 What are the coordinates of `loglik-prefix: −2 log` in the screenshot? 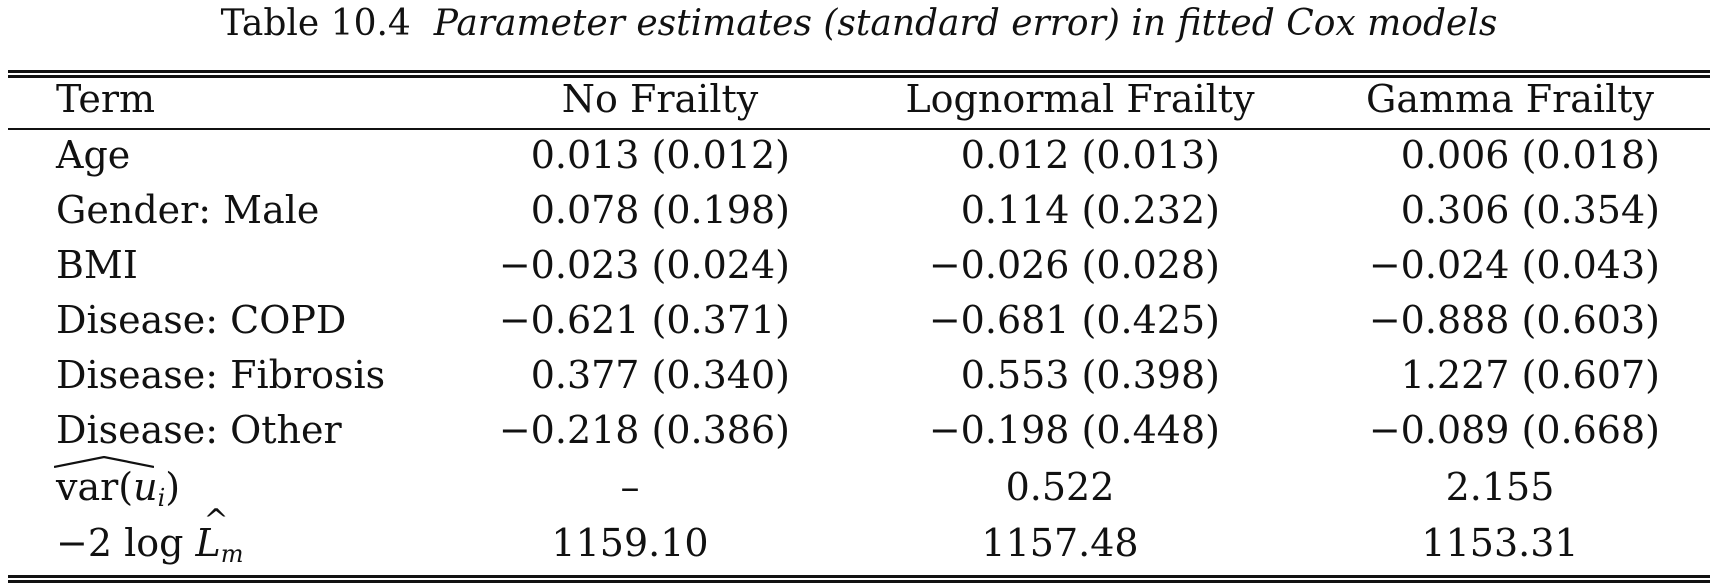 It's located at (126, 543).